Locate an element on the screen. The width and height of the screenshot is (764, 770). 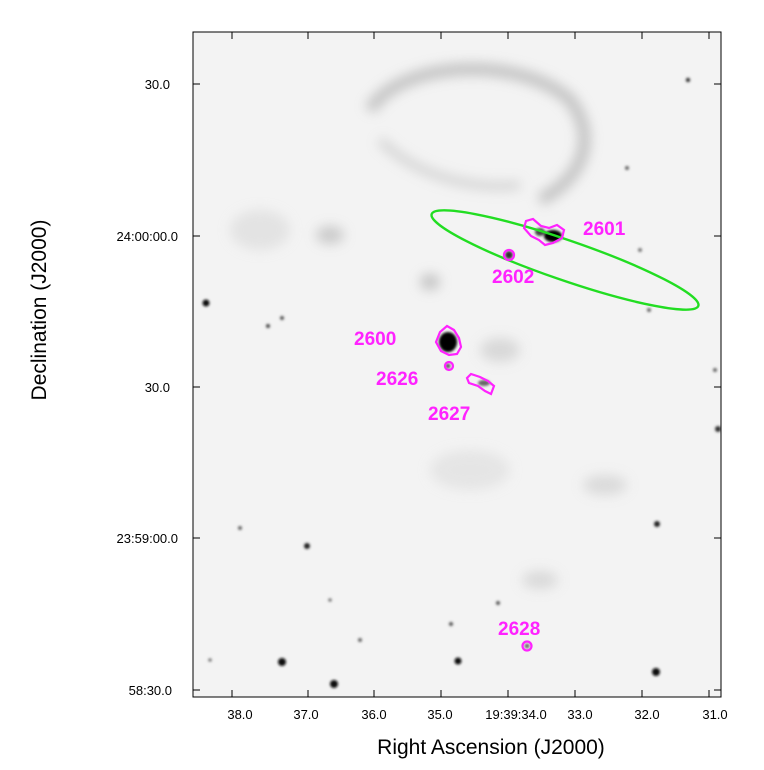
label-2602: 2602 is located at coordinates (513, 277).